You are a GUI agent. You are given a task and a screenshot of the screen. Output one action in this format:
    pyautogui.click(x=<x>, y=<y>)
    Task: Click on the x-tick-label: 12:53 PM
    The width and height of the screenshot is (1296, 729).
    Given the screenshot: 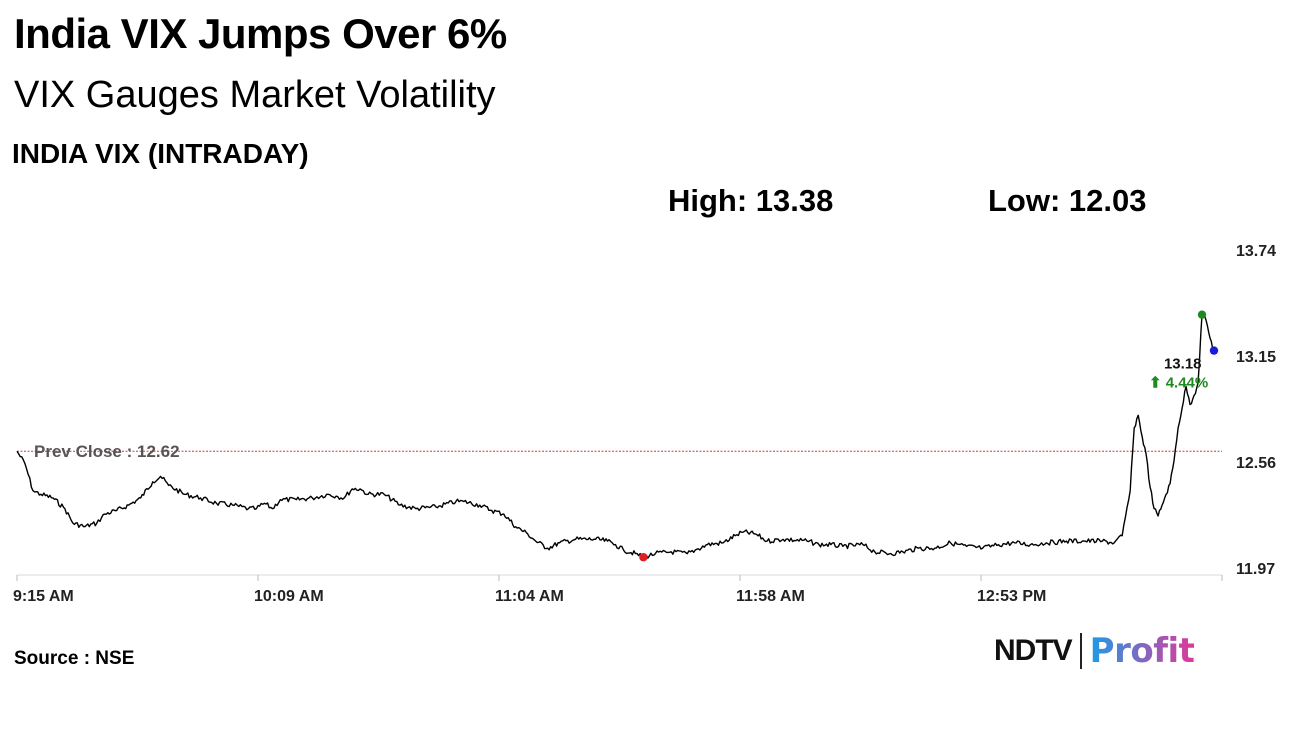 What is the action you would take?
    pyautogui.click(x=1011, y=596)
    